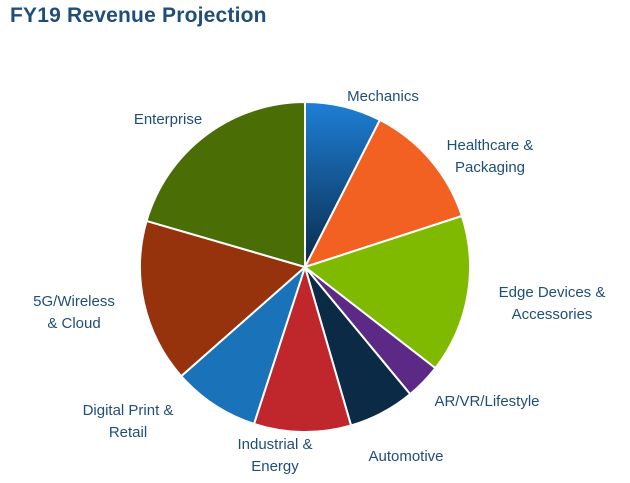 This screenshot has height=483, width=630. What do you see at coordinates (74, 312) in the screenshot?
I see `slice-label: 5G/Wireless & Cloud` at bounding box center [74, 312].